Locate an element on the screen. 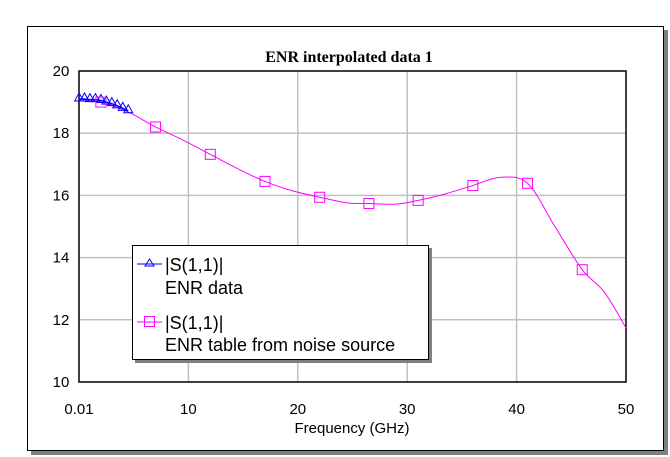 Image resolution: width=670 pixels, height=457 pixels. x-tick-label: 30 is located at coordinates (407, 409).